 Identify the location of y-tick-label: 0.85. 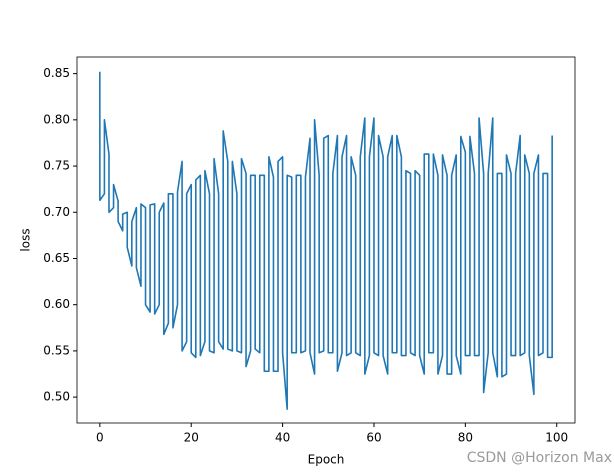
(56, 73).